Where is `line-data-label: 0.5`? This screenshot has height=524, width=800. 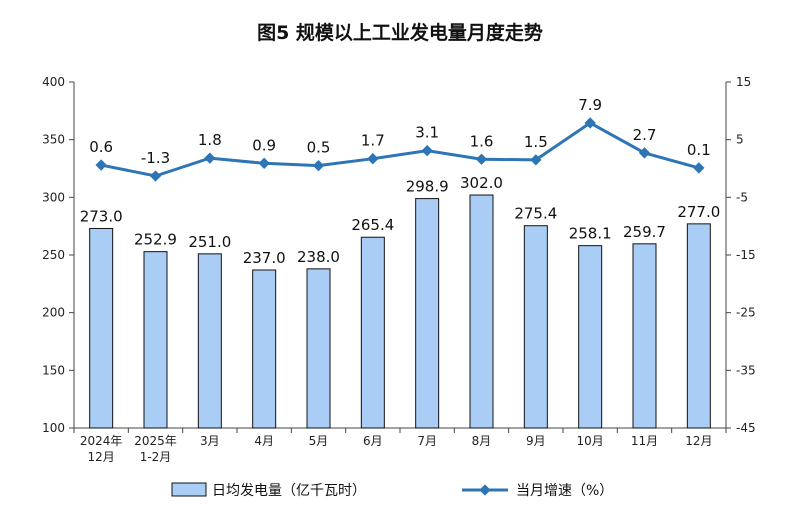 line-data-label: 0.5 is located at coordinates (319, 148).